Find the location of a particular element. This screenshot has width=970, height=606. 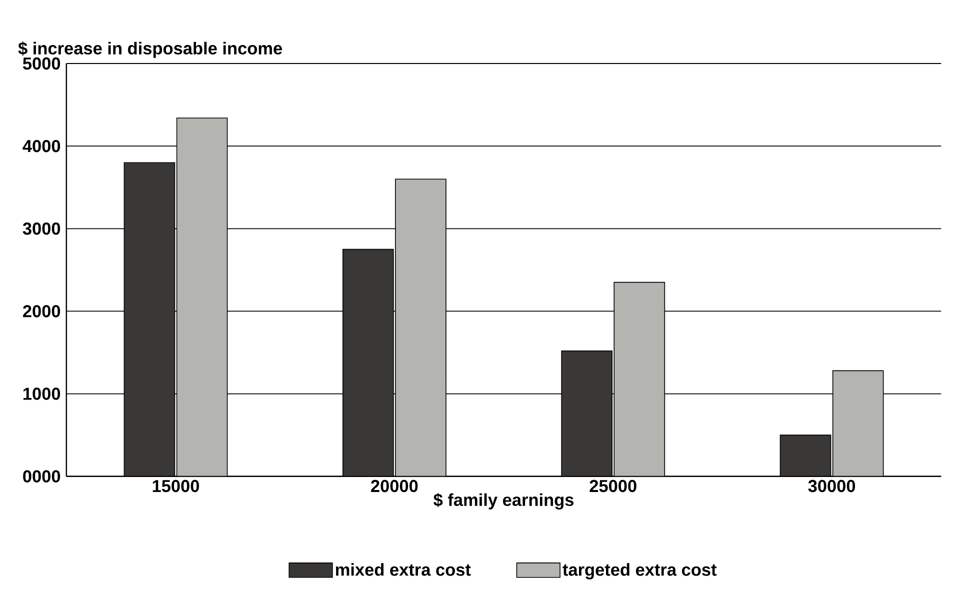

x-tick-label: 30000 is located at coordinates (832, 486).